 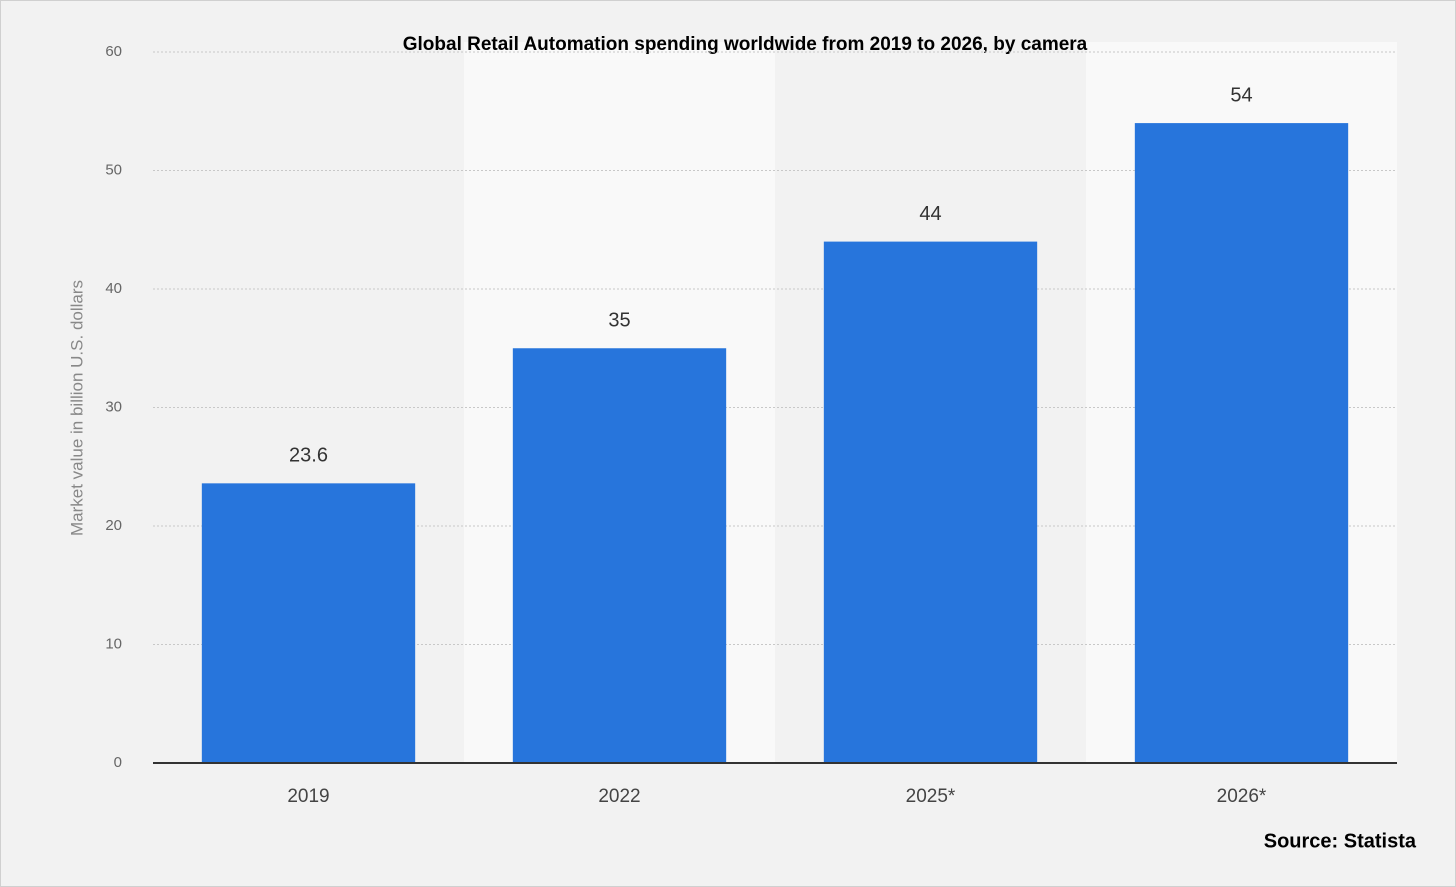 What do you see at coordinates (118, 762) in the screenshot?
I see `y-tick-label: 0` at bounding box center [118, 762].